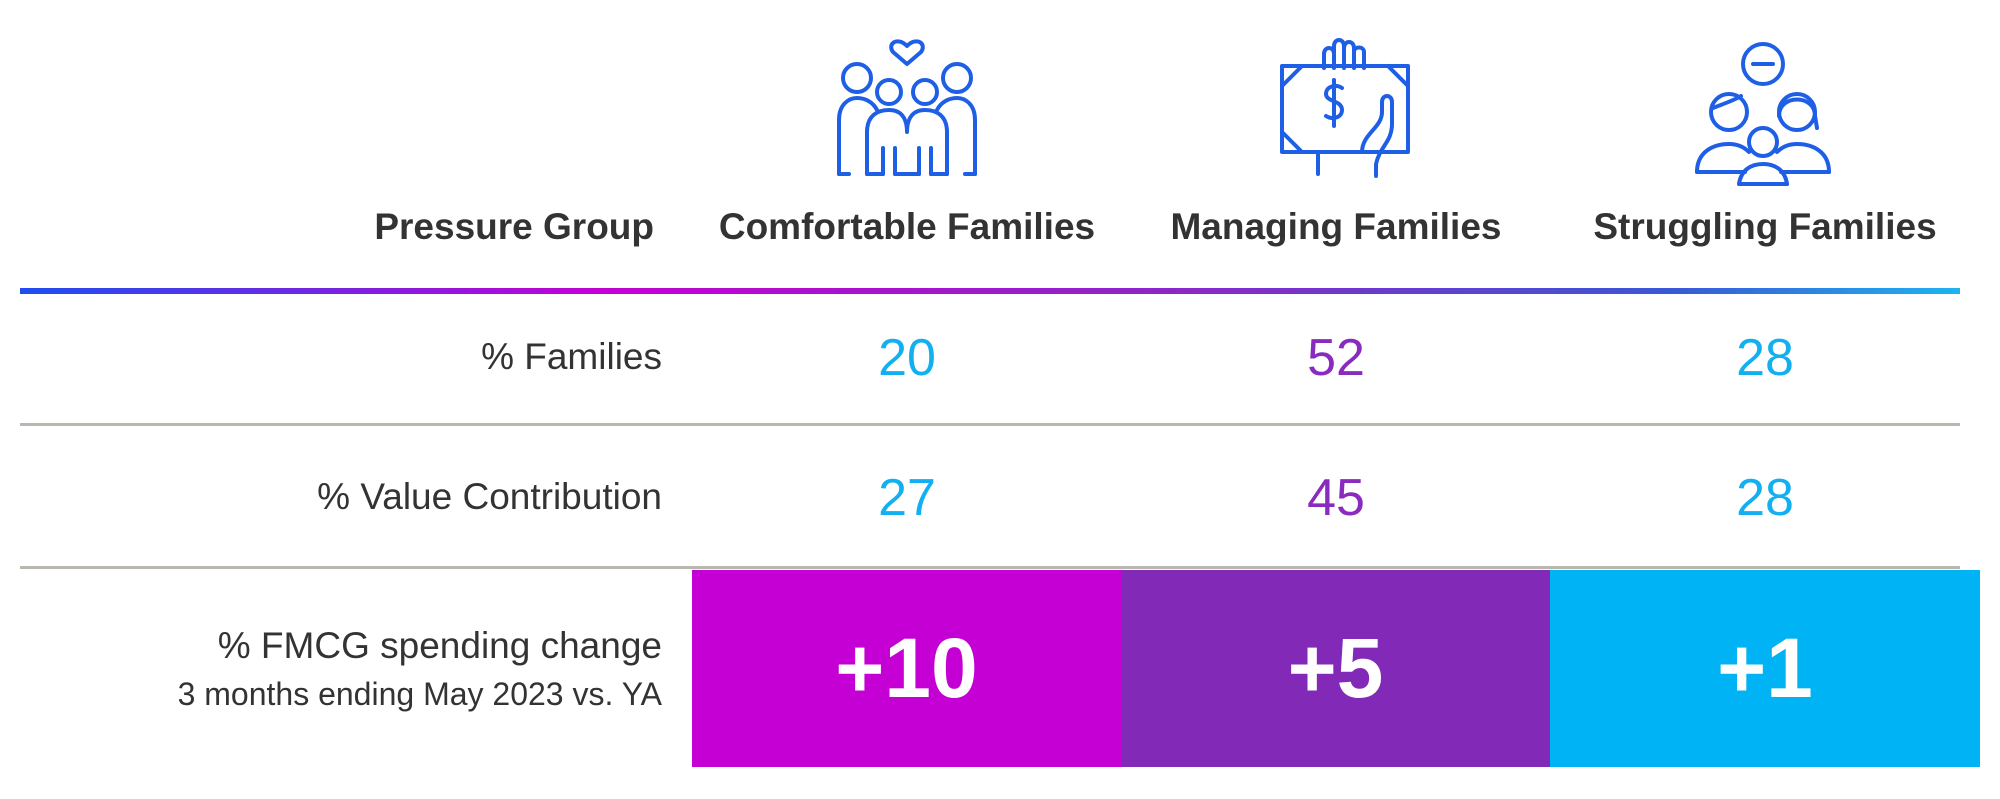 This screenshot has height=799, width=2000. Describe the element at coordinates (1765, 498) in the screenshot. I see `cell-value-struggling: 28` at that location.